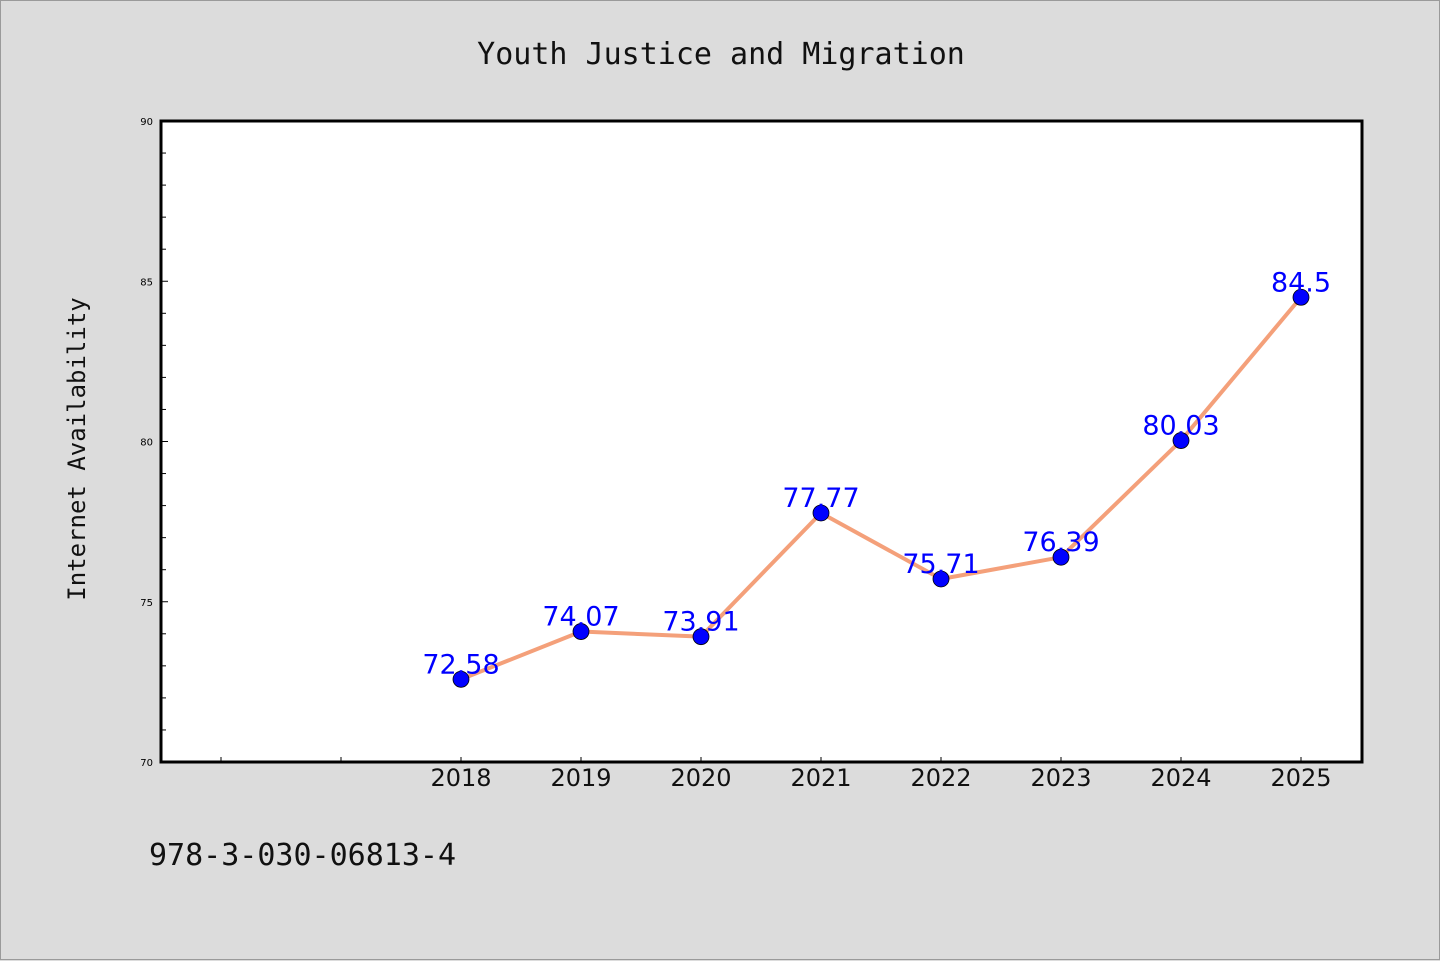  What do you see at coordinates (700, 778) in the screenshot?
I see `x-tick-label: 2020` at bounding box center [700, 778].